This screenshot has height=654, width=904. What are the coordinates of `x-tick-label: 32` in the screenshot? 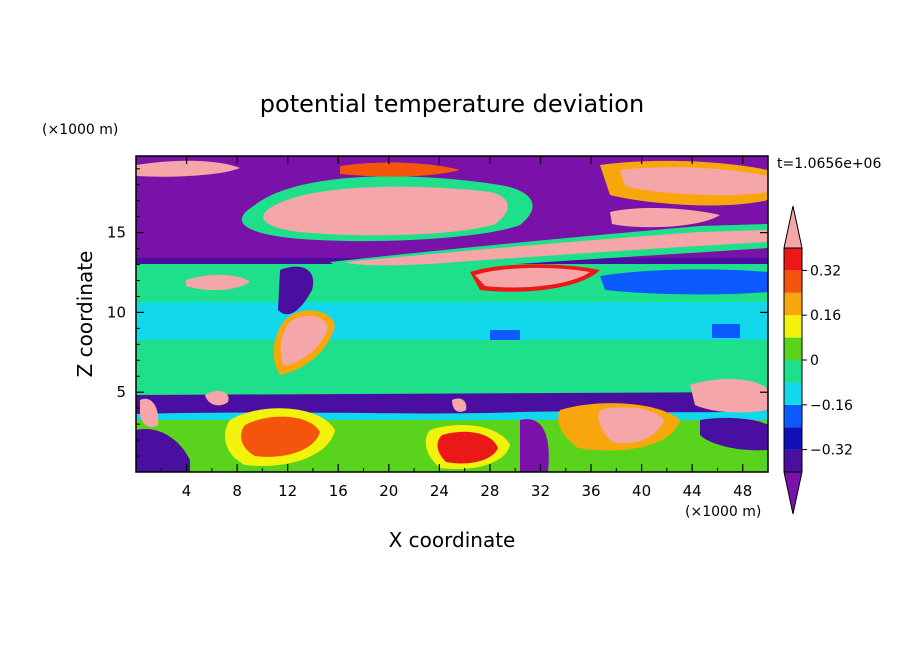 It's located at (540, 491).